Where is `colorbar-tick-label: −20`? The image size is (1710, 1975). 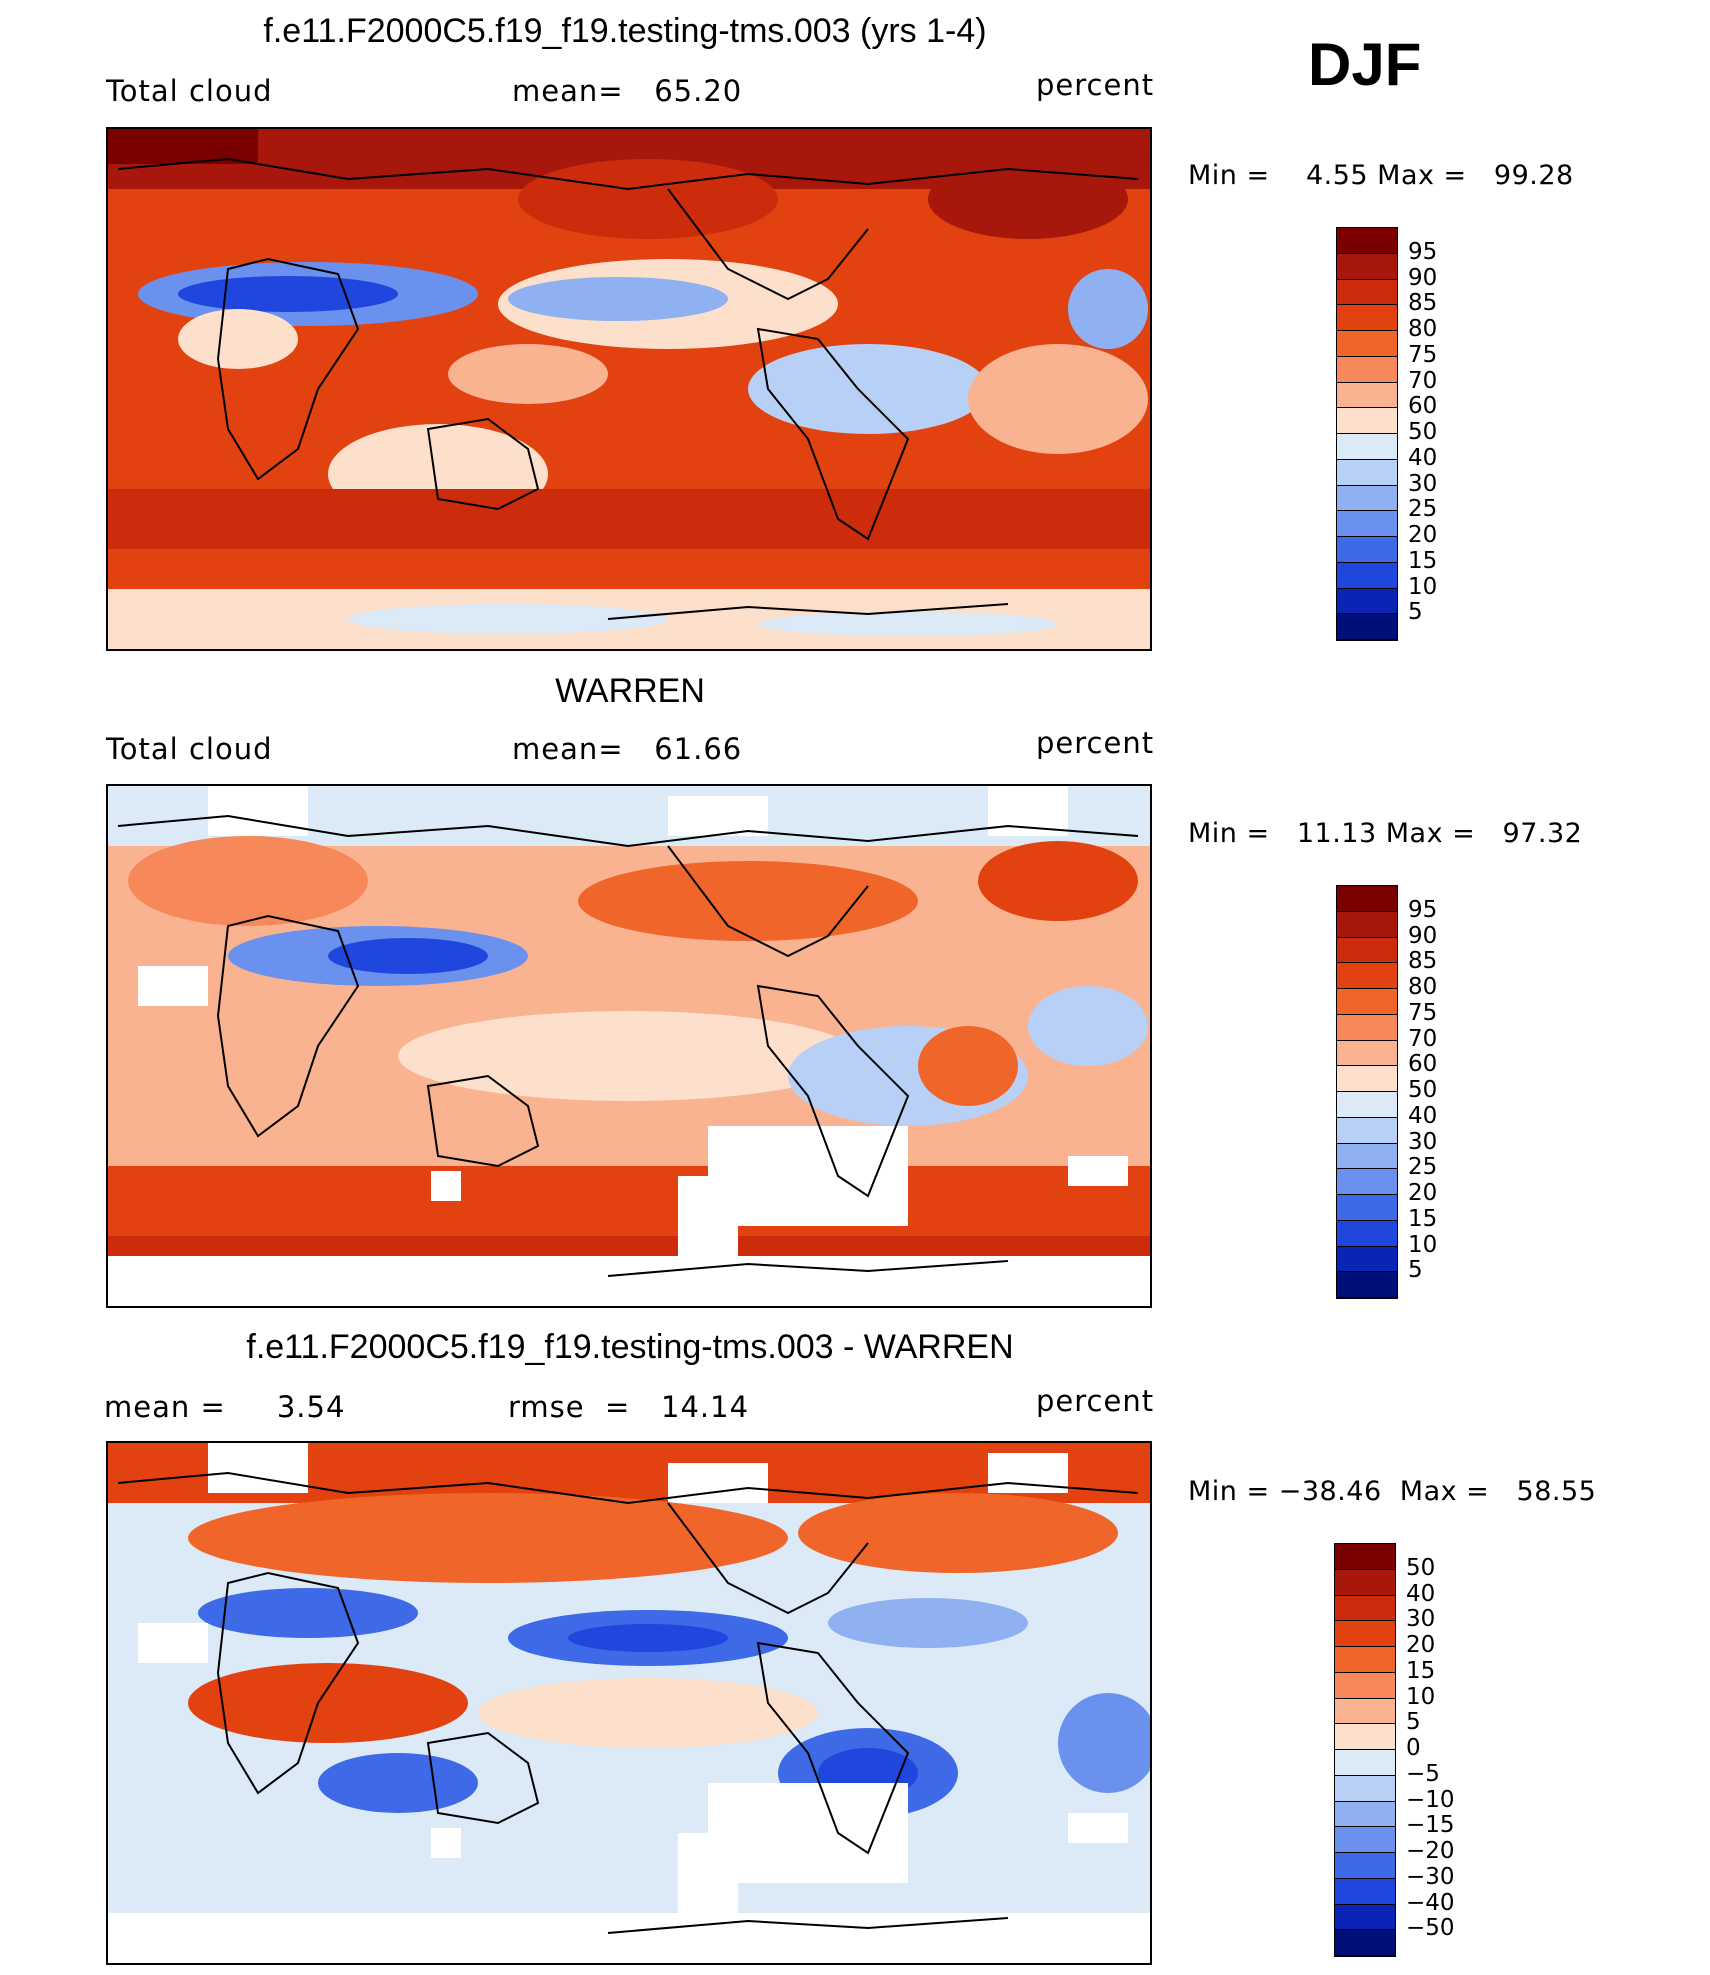 colorbar-tick-label: −20 is located at coordinates (1430, 1851).